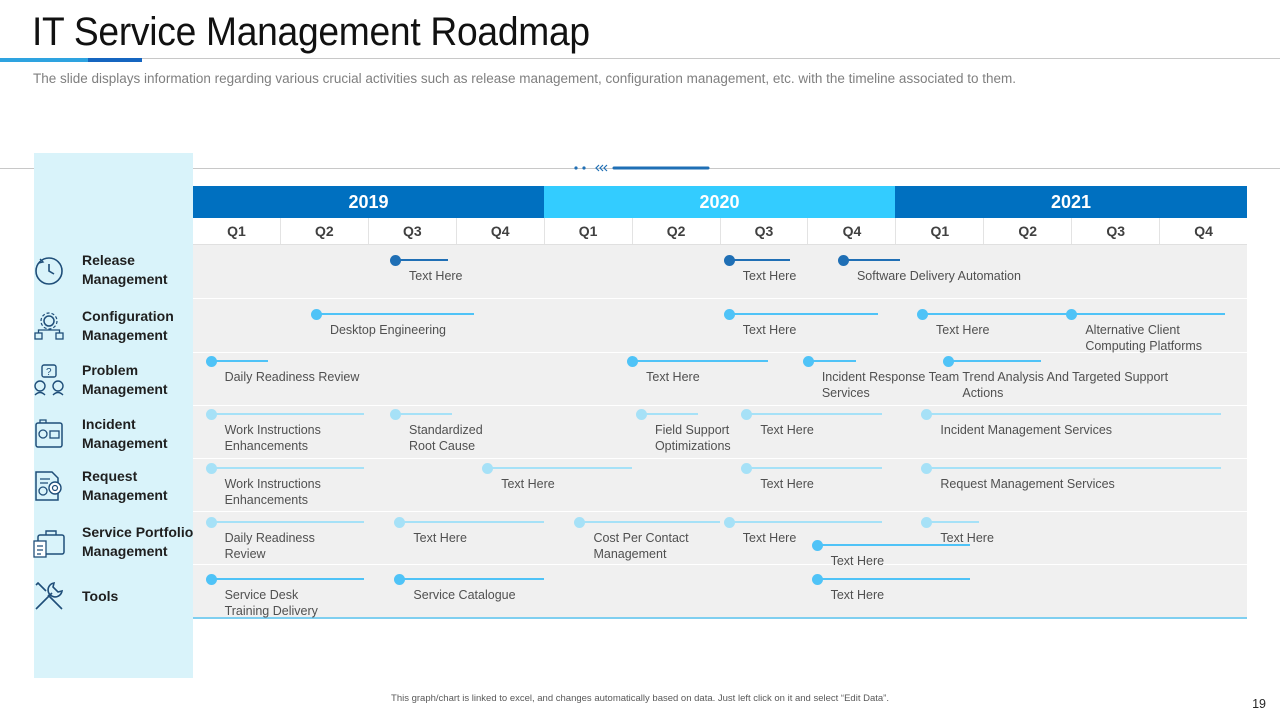  Describe the element at coordinates (49, 326) in the screenshot. I see `configuration-network-icon` at that location.